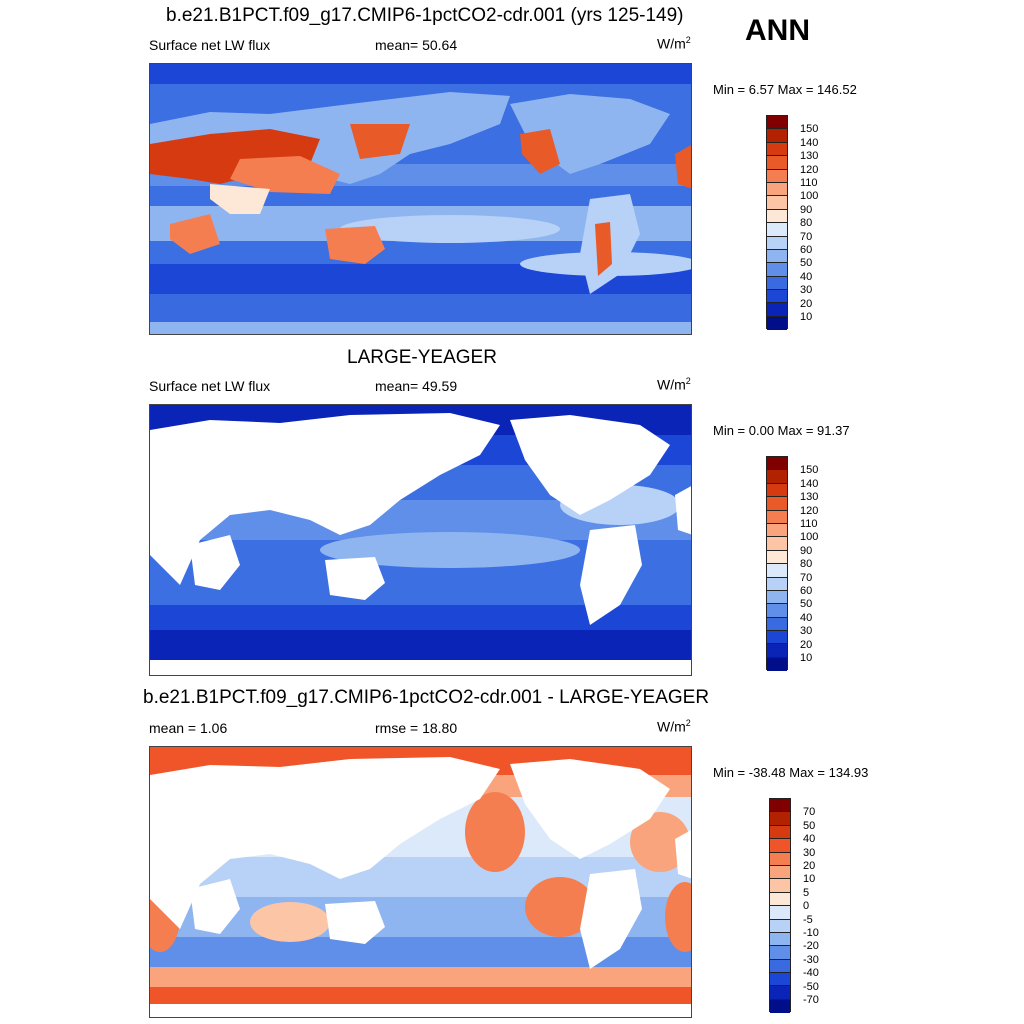  I want to click on panel1-unit-label: W/m2, so click(674, 43).